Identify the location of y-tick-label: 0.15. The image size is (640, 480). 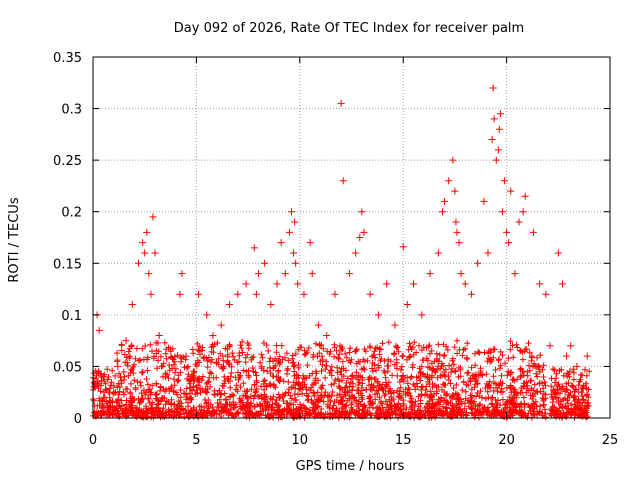
(67, 264).